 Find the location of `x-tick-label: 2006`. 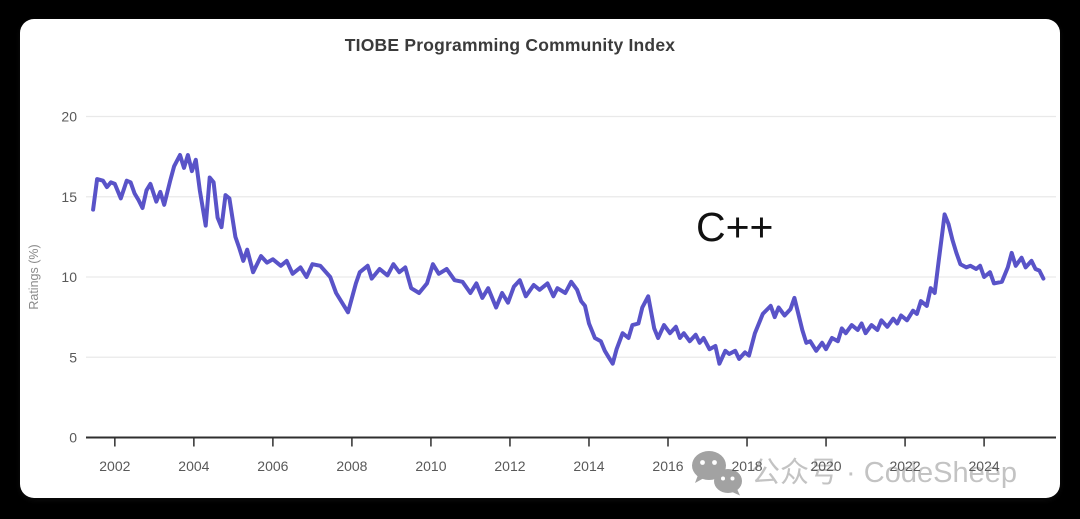

x-tick-label: 2006 is located at coordinates (272, 466).